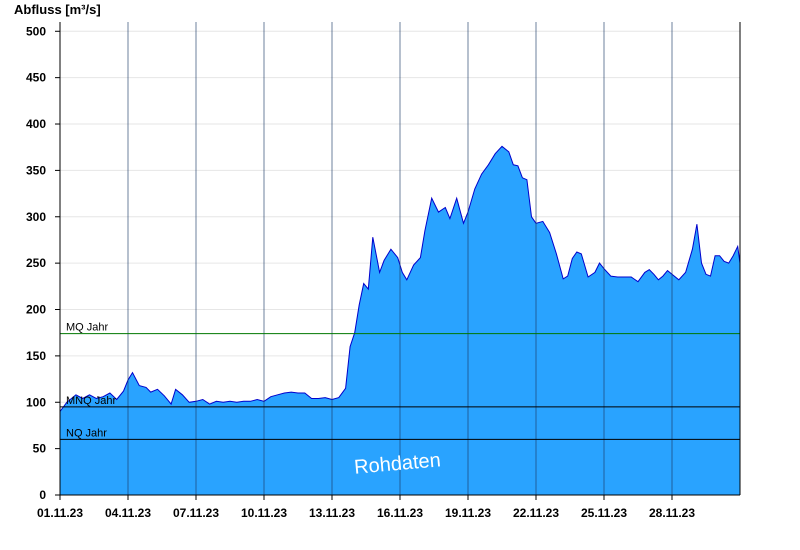  What do you see at coordinates (36, 31) in the screenshot?
I see `y-tick-label: 500` at bounding box center [36, 31].